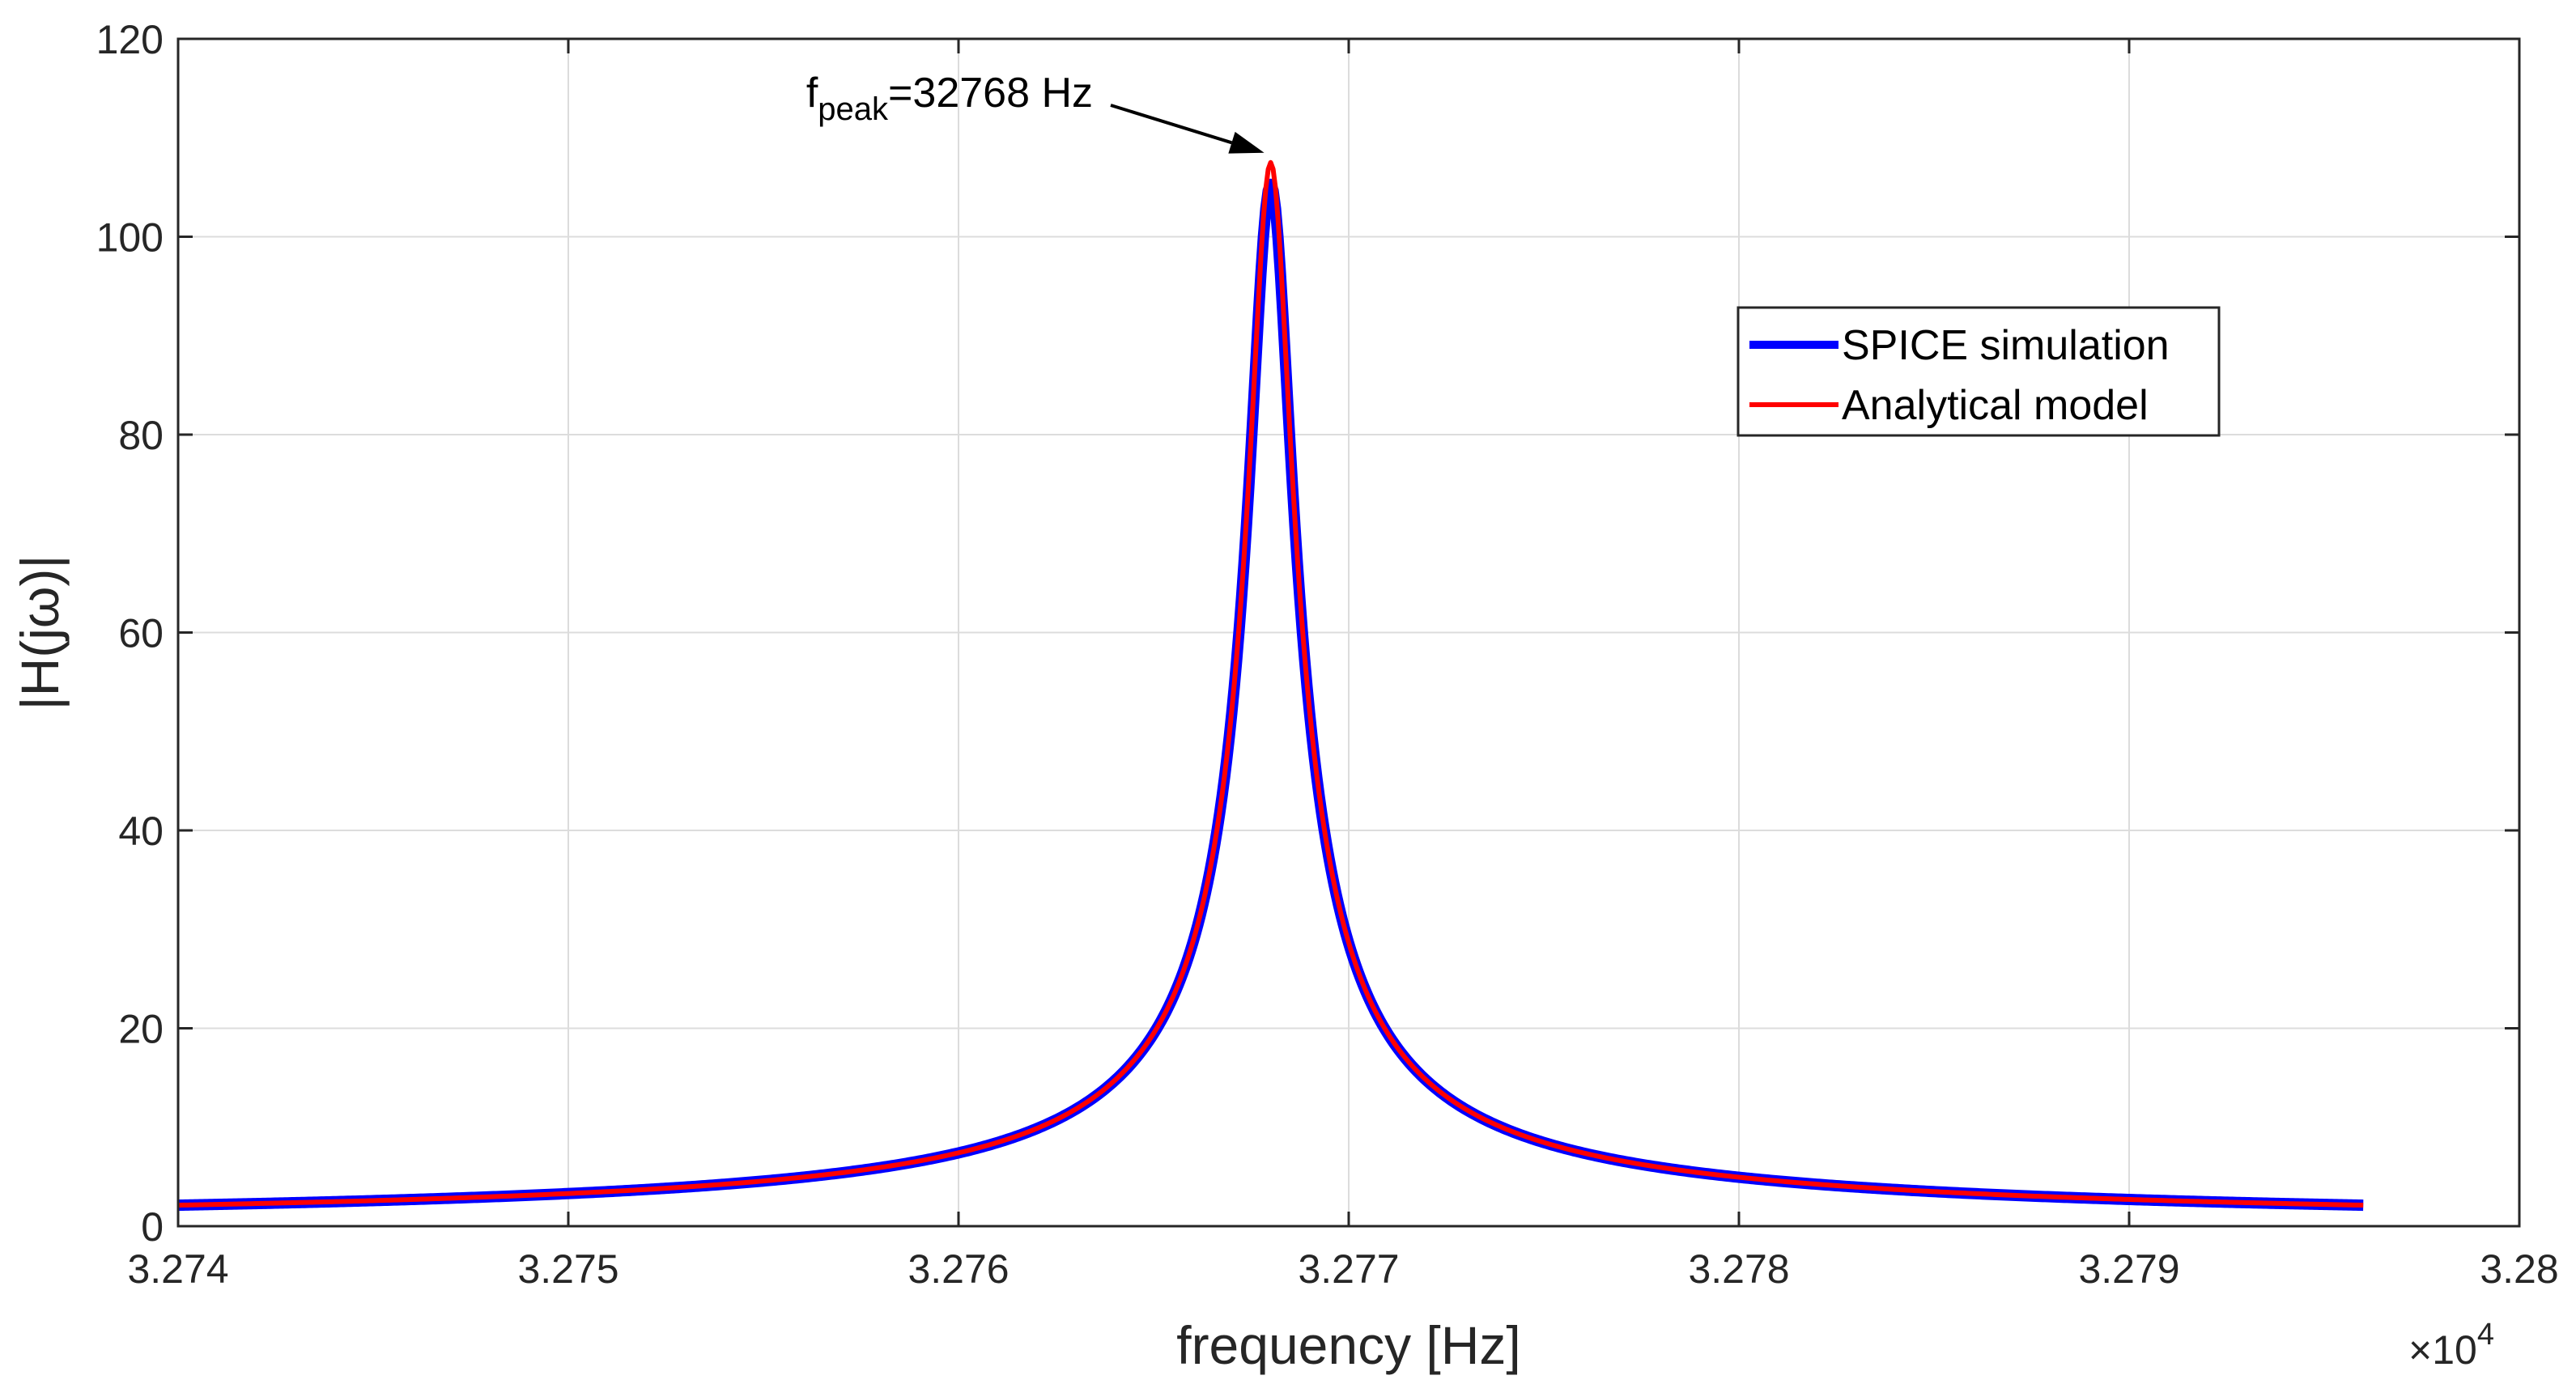 The height and width of the screenshot is (1384, 2576). What do you see at coordinates (177, 1269) in the screenshot?
I see `x-tick-label: 3.274` at bounding box center [177, 1269].